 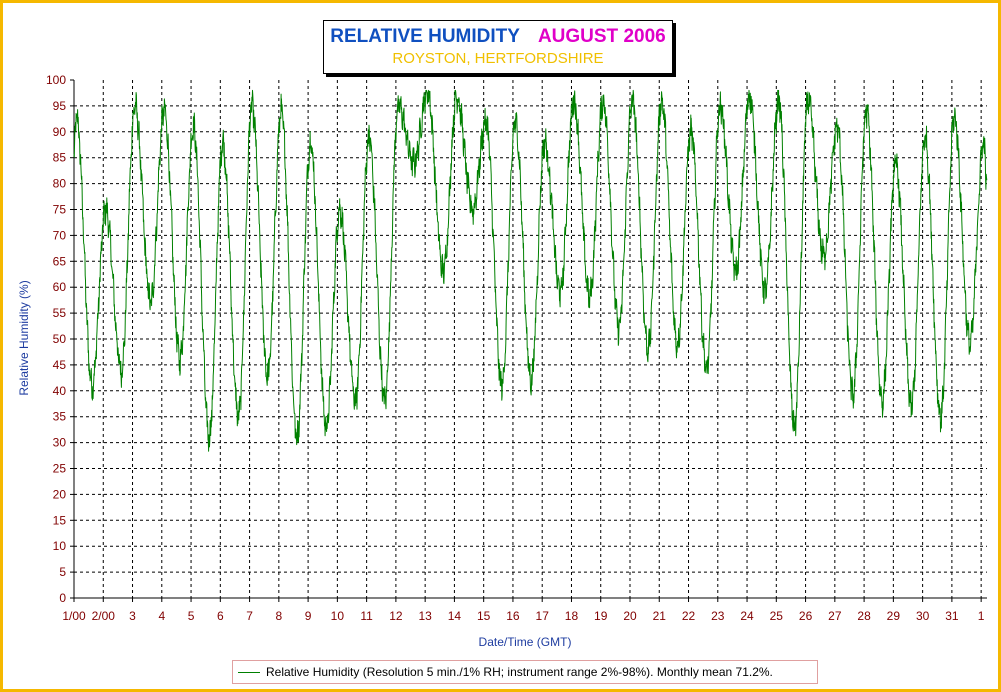 What do you see at coordinates (981, 616) in the screenshot?
I see `x-tick-label: 1` at bounding box center [981, 616].